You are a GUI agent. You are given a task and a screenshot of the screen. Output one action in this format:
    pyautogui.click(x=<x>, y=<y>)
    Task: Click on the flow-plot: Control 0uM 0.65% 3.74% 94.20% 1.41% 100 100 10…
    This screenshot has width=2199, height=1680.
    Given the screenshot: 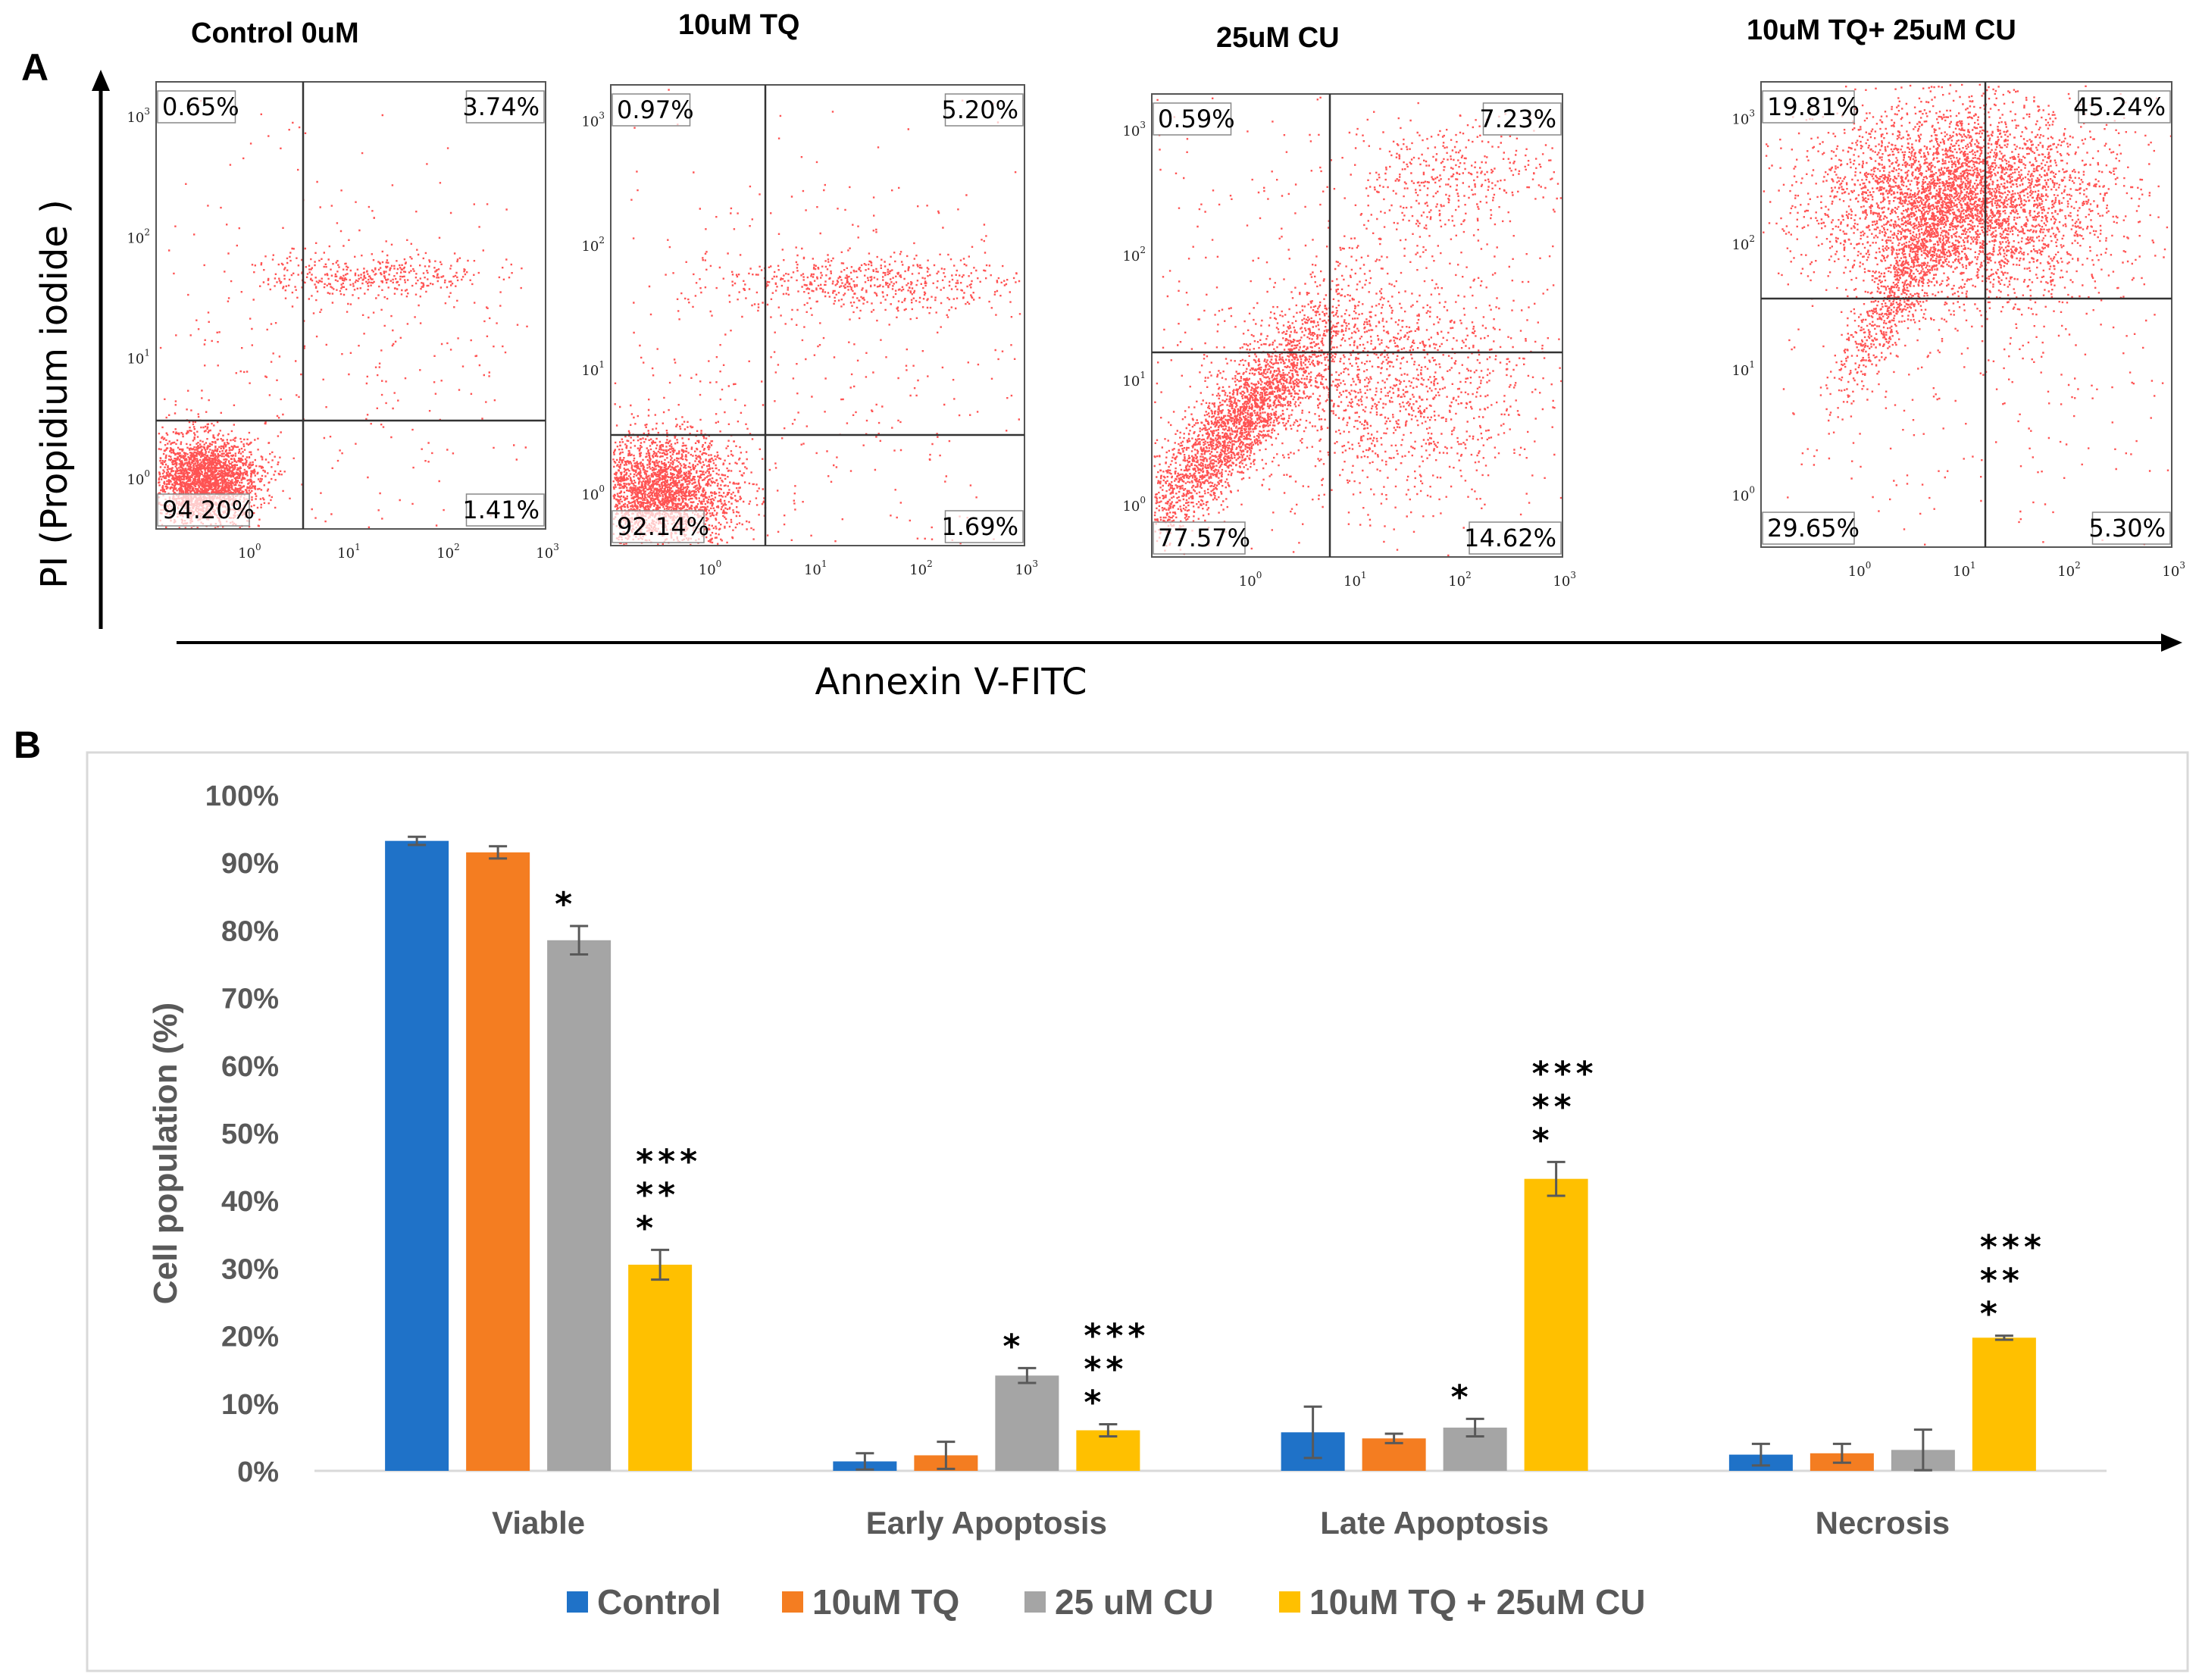 What is the action you would take?
    pyautogui.click(x=343, y=289)
    